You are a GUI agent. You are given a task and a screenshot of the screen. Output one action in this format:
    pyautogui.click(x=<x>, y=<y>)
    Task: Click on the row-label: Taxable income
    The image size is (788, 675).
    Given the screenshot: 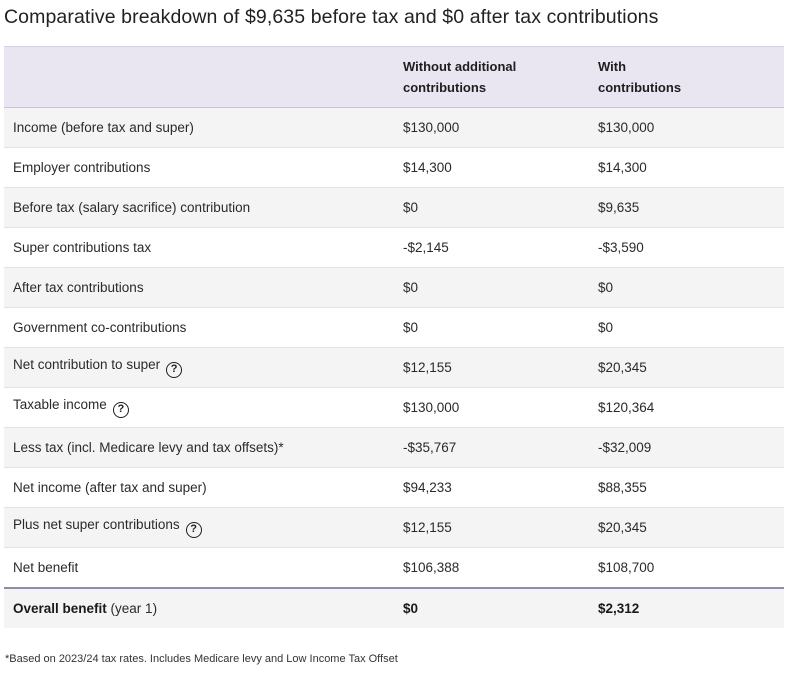 What is the action you would take?
    pyautogui.click(x=60, y=404)
    